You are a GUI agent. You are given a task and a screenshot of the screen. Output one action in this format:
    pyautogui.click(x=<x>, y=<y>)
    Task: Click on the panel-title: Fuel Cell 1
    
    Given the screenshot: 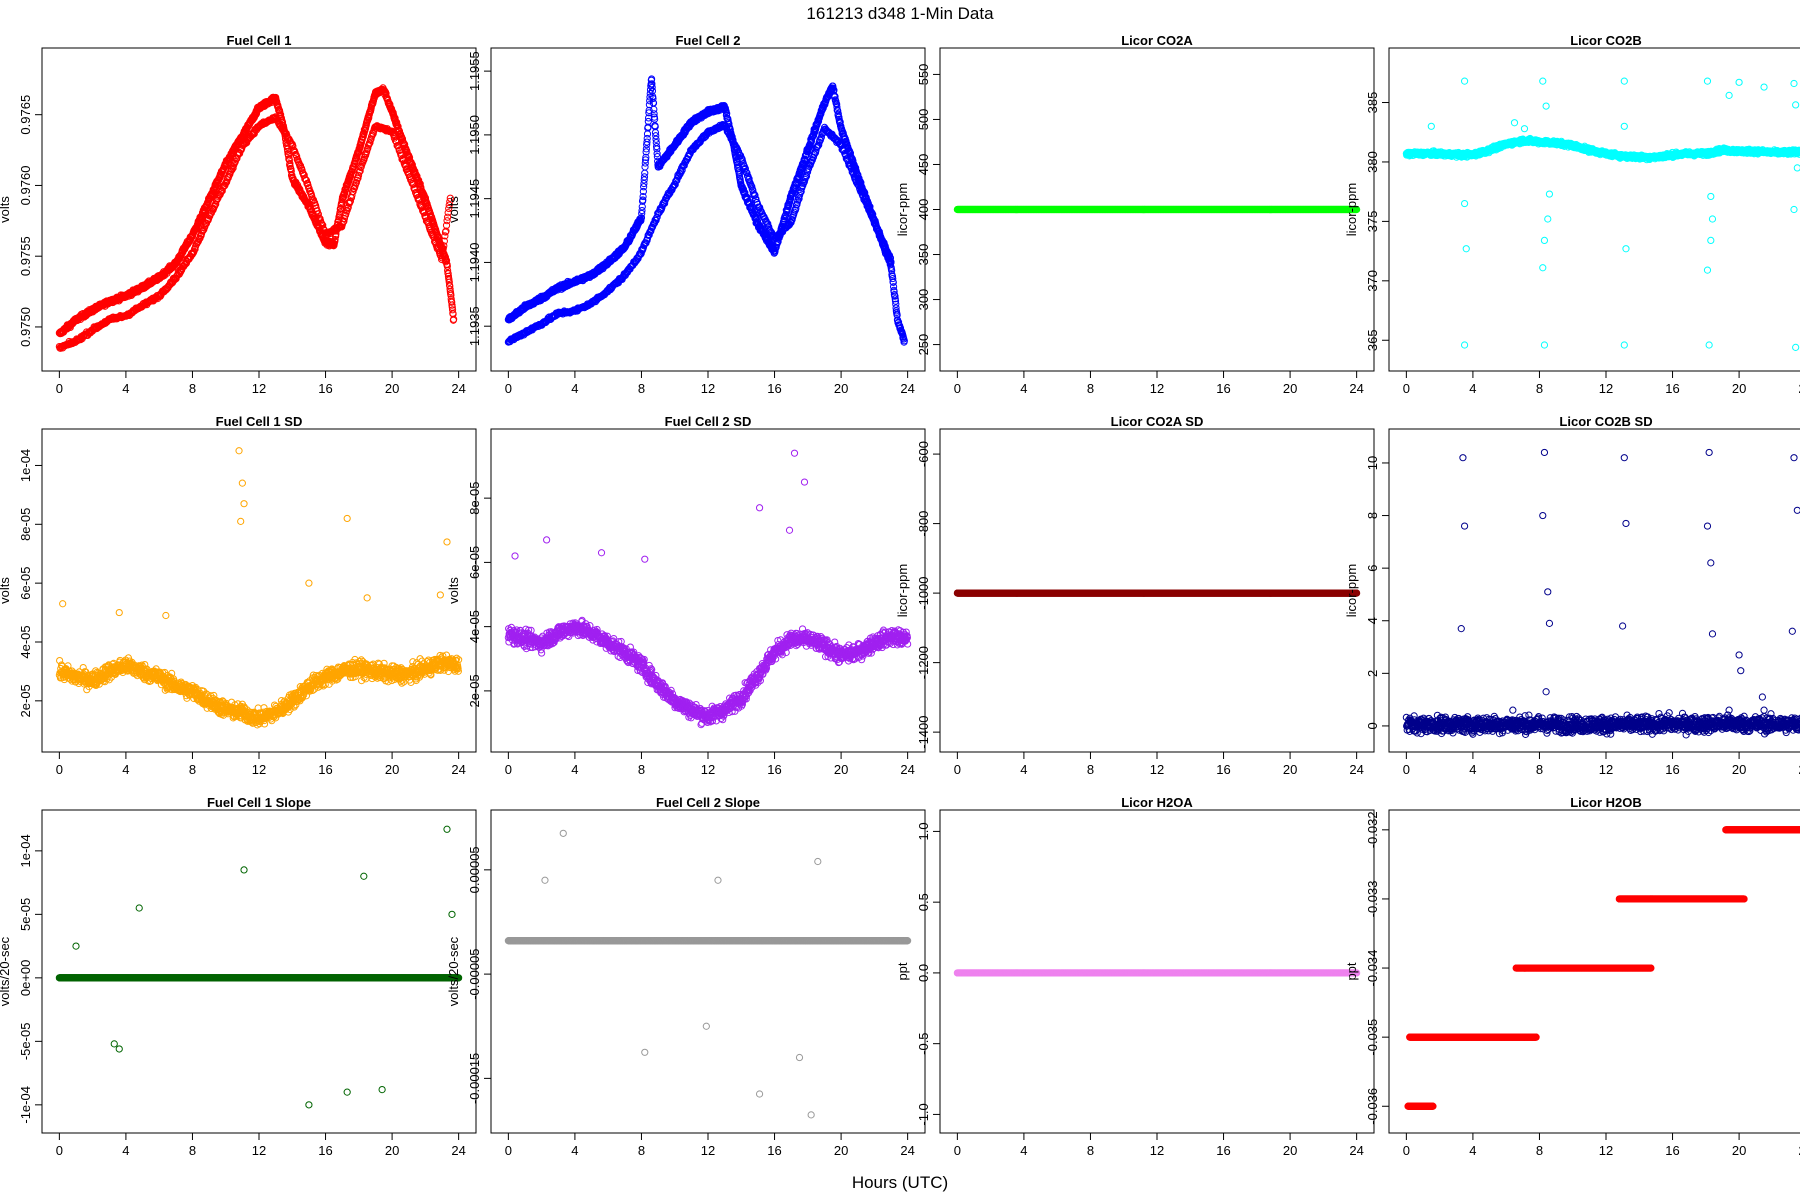 What is the action you would take?
    pyautogui.click(x=258, y=40)
    